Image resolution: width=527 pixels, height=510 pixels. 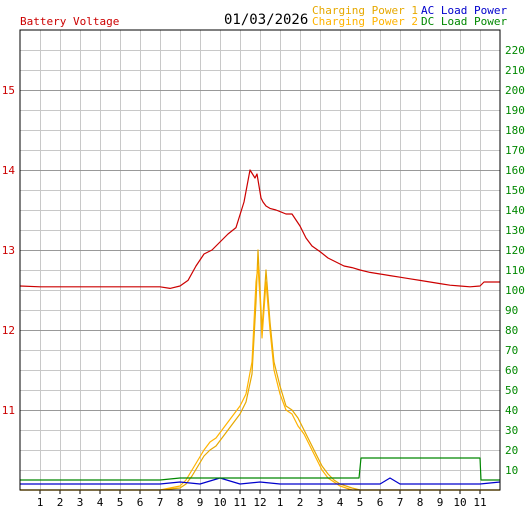 What do you see at coordinates (464, 10) in the screenshot?
I see `legend-ac-load-power: AC Load Power` at bounding box center [464, 10].